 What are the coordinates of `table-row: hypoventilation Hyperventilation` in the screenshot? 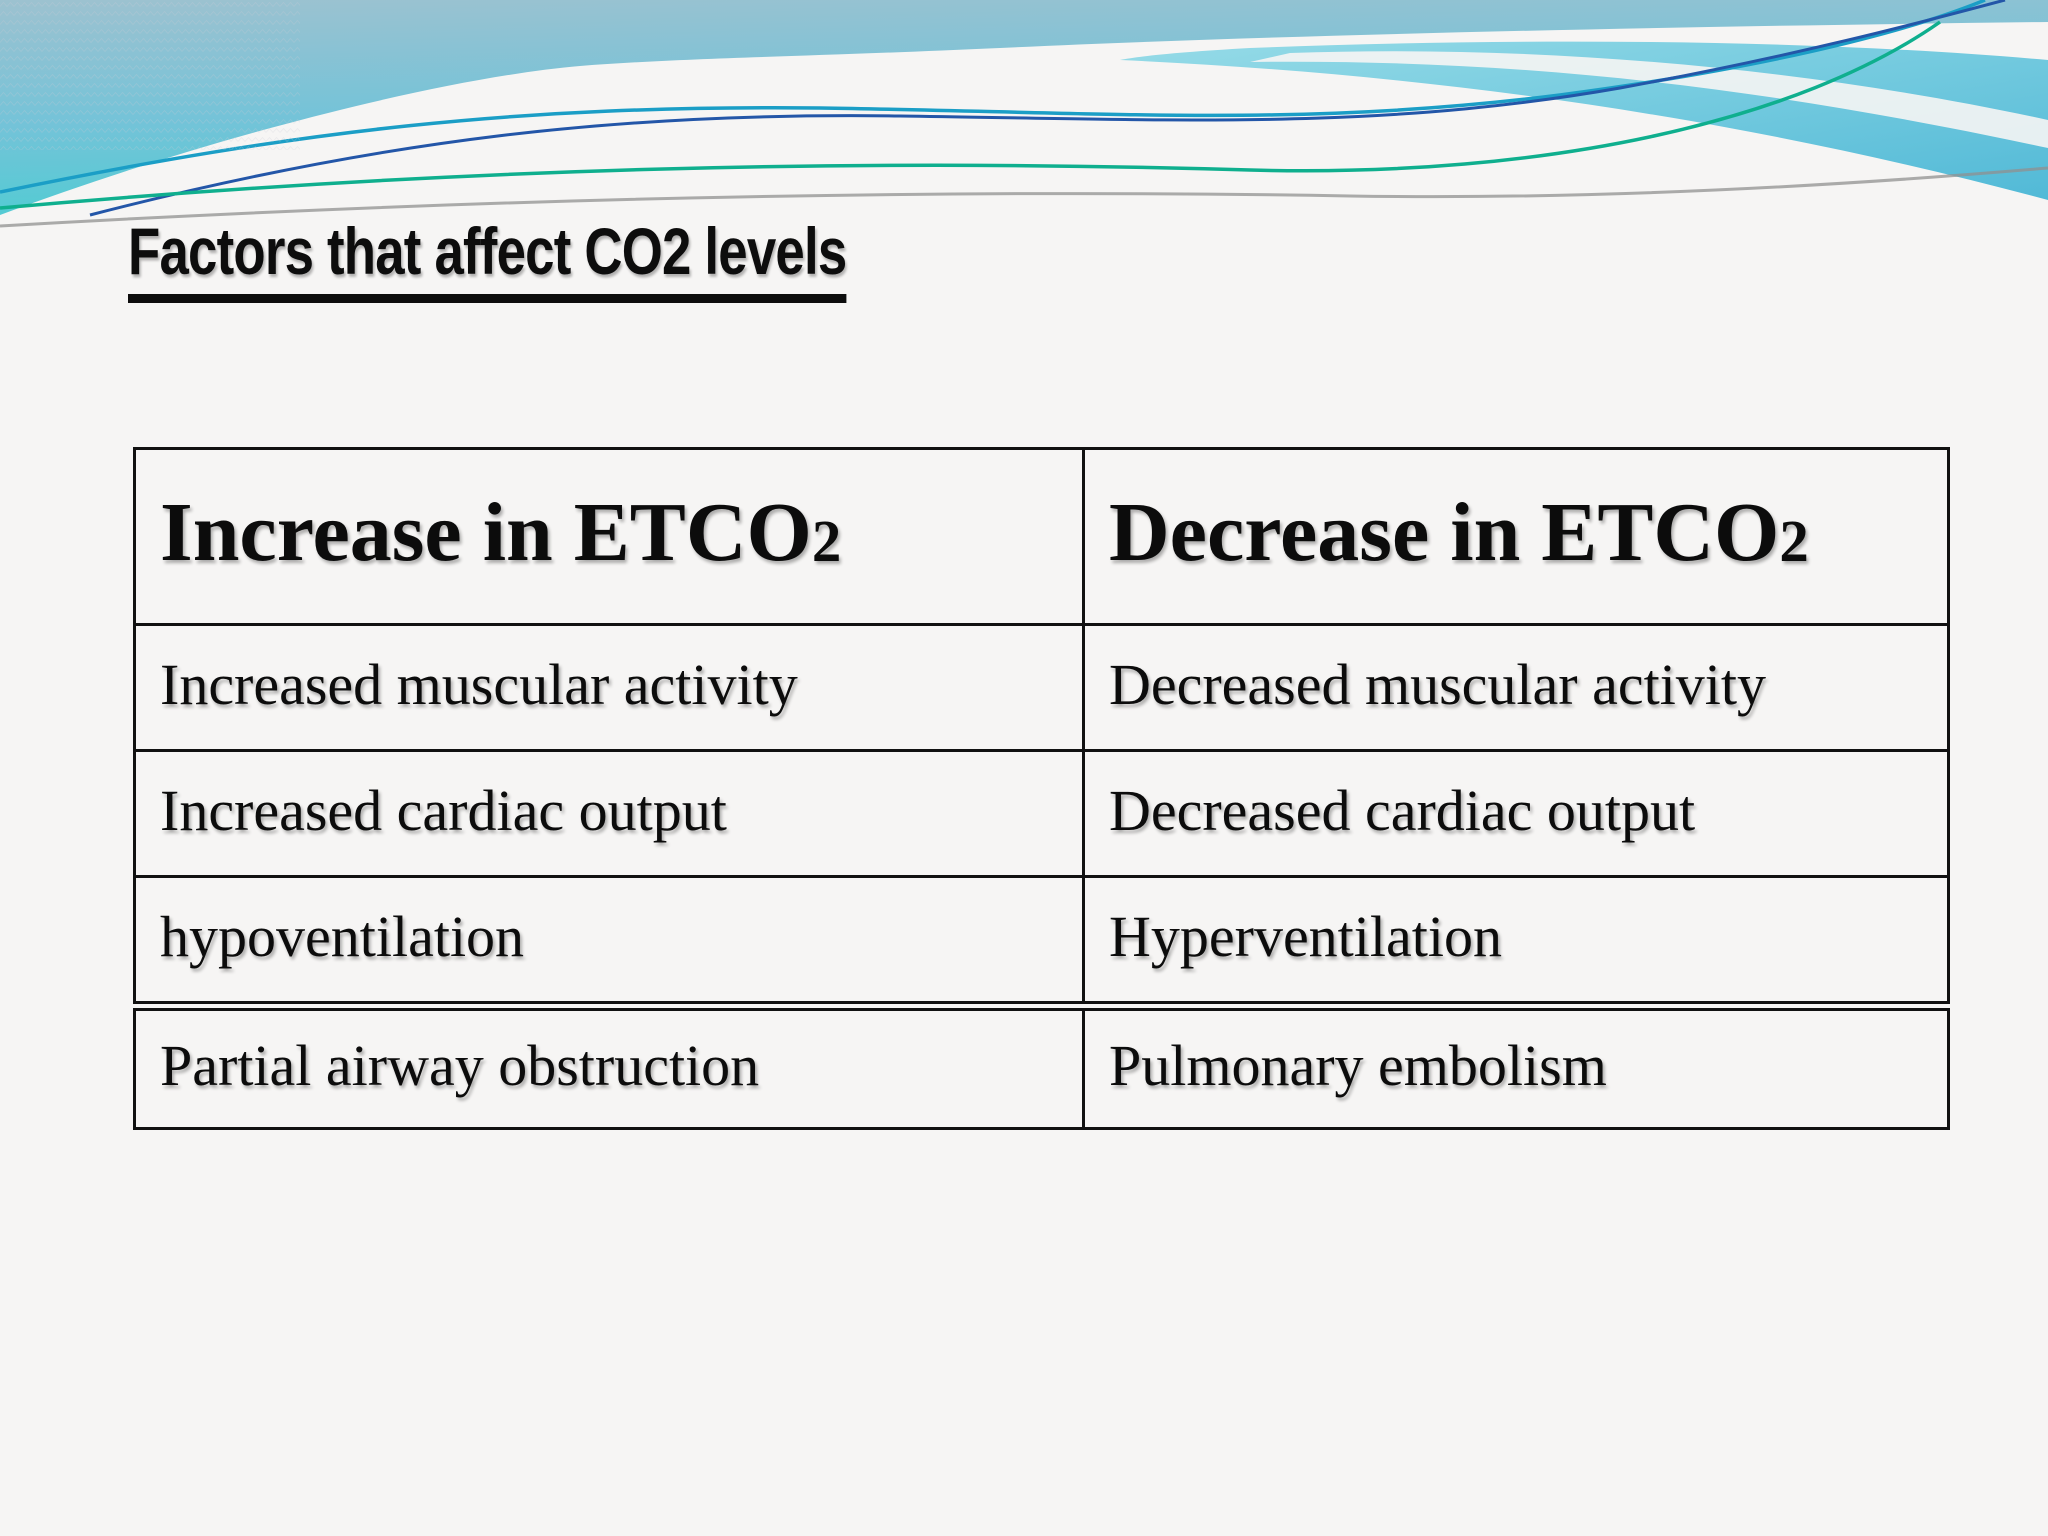 It's located at (1041, 943).